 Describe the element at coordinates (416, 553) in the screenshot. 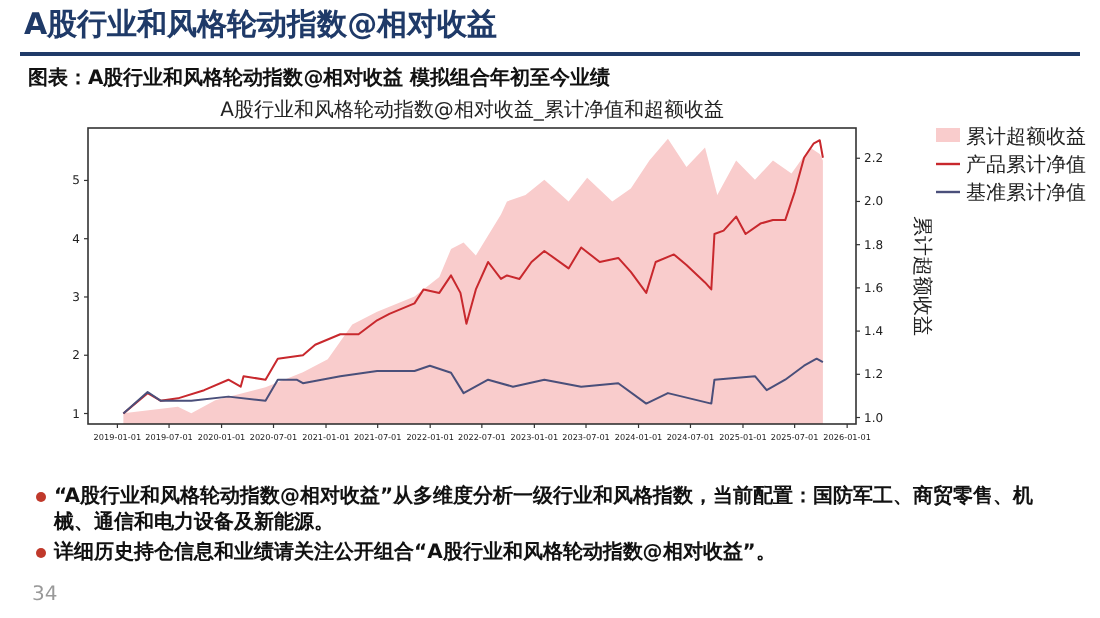

I see `annotation: 详细历史持仓信息和业绩请关注公开组合“A股行业和风格轮动指数@相对收益”。` at that location.